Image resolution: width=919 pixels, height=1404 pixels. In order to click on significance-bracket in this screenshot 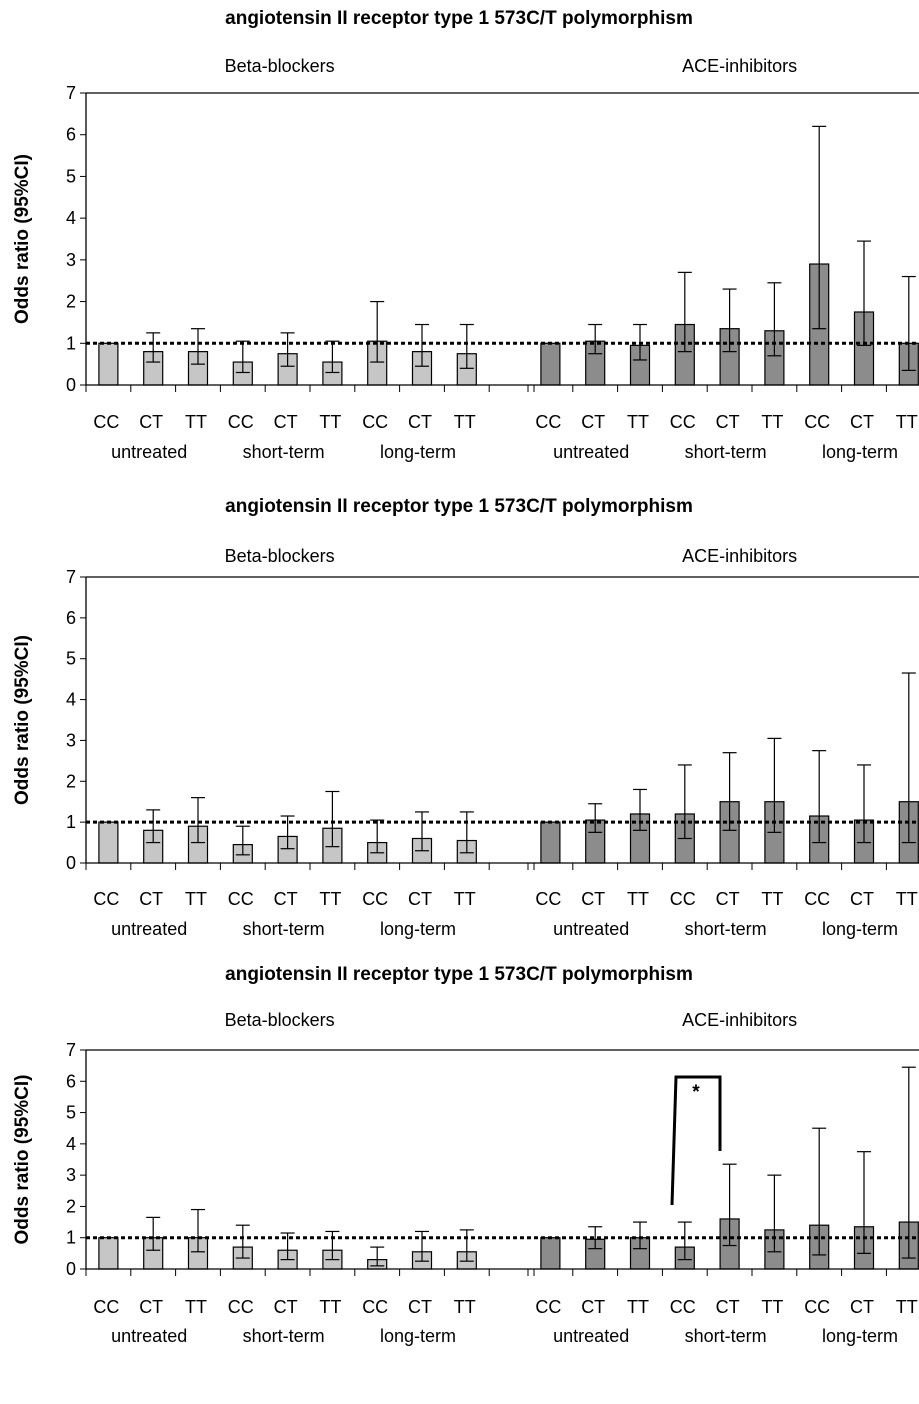, I will do `click(696, 1140)`.